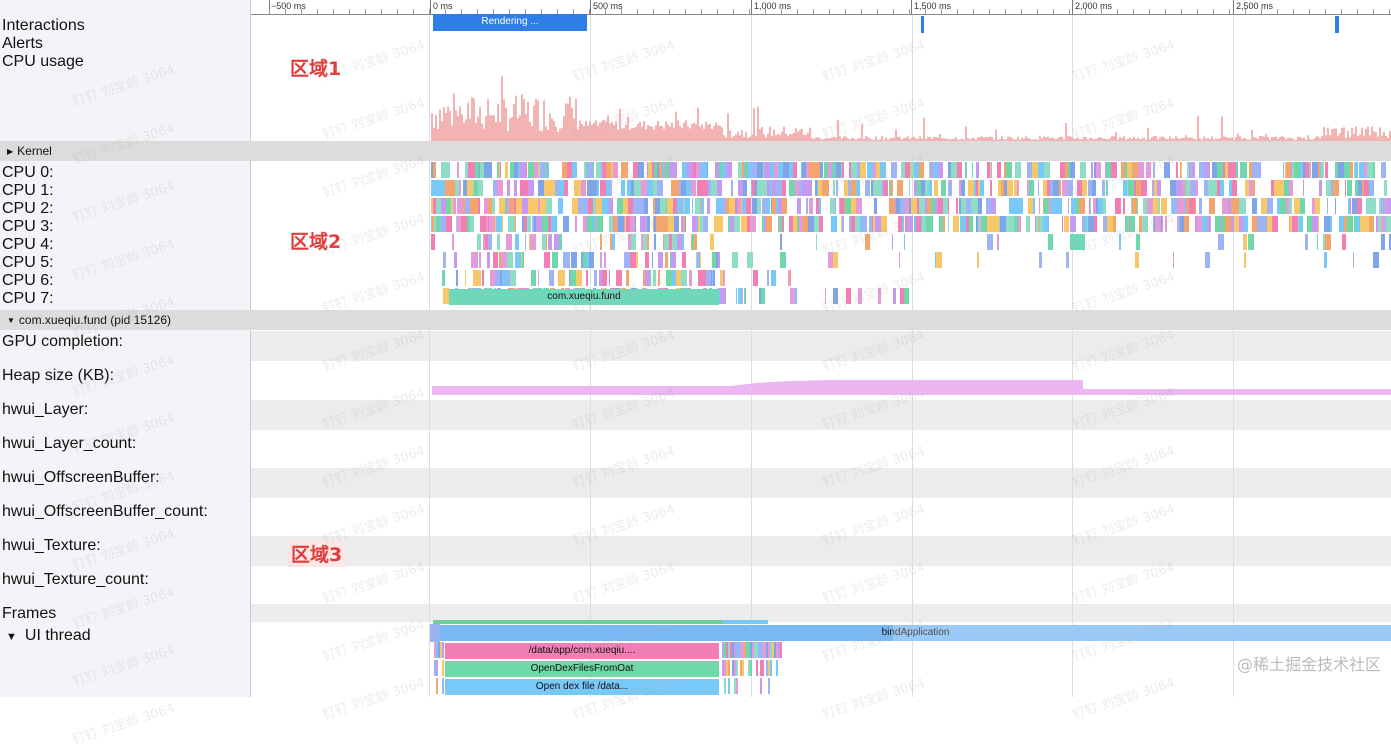 This screenshot has width=1391, height=748. What do you see at coordinates (915, 633) in the screenshot?
I see `bind-application-slice: bindApplication` at bounding box center [915, 633].